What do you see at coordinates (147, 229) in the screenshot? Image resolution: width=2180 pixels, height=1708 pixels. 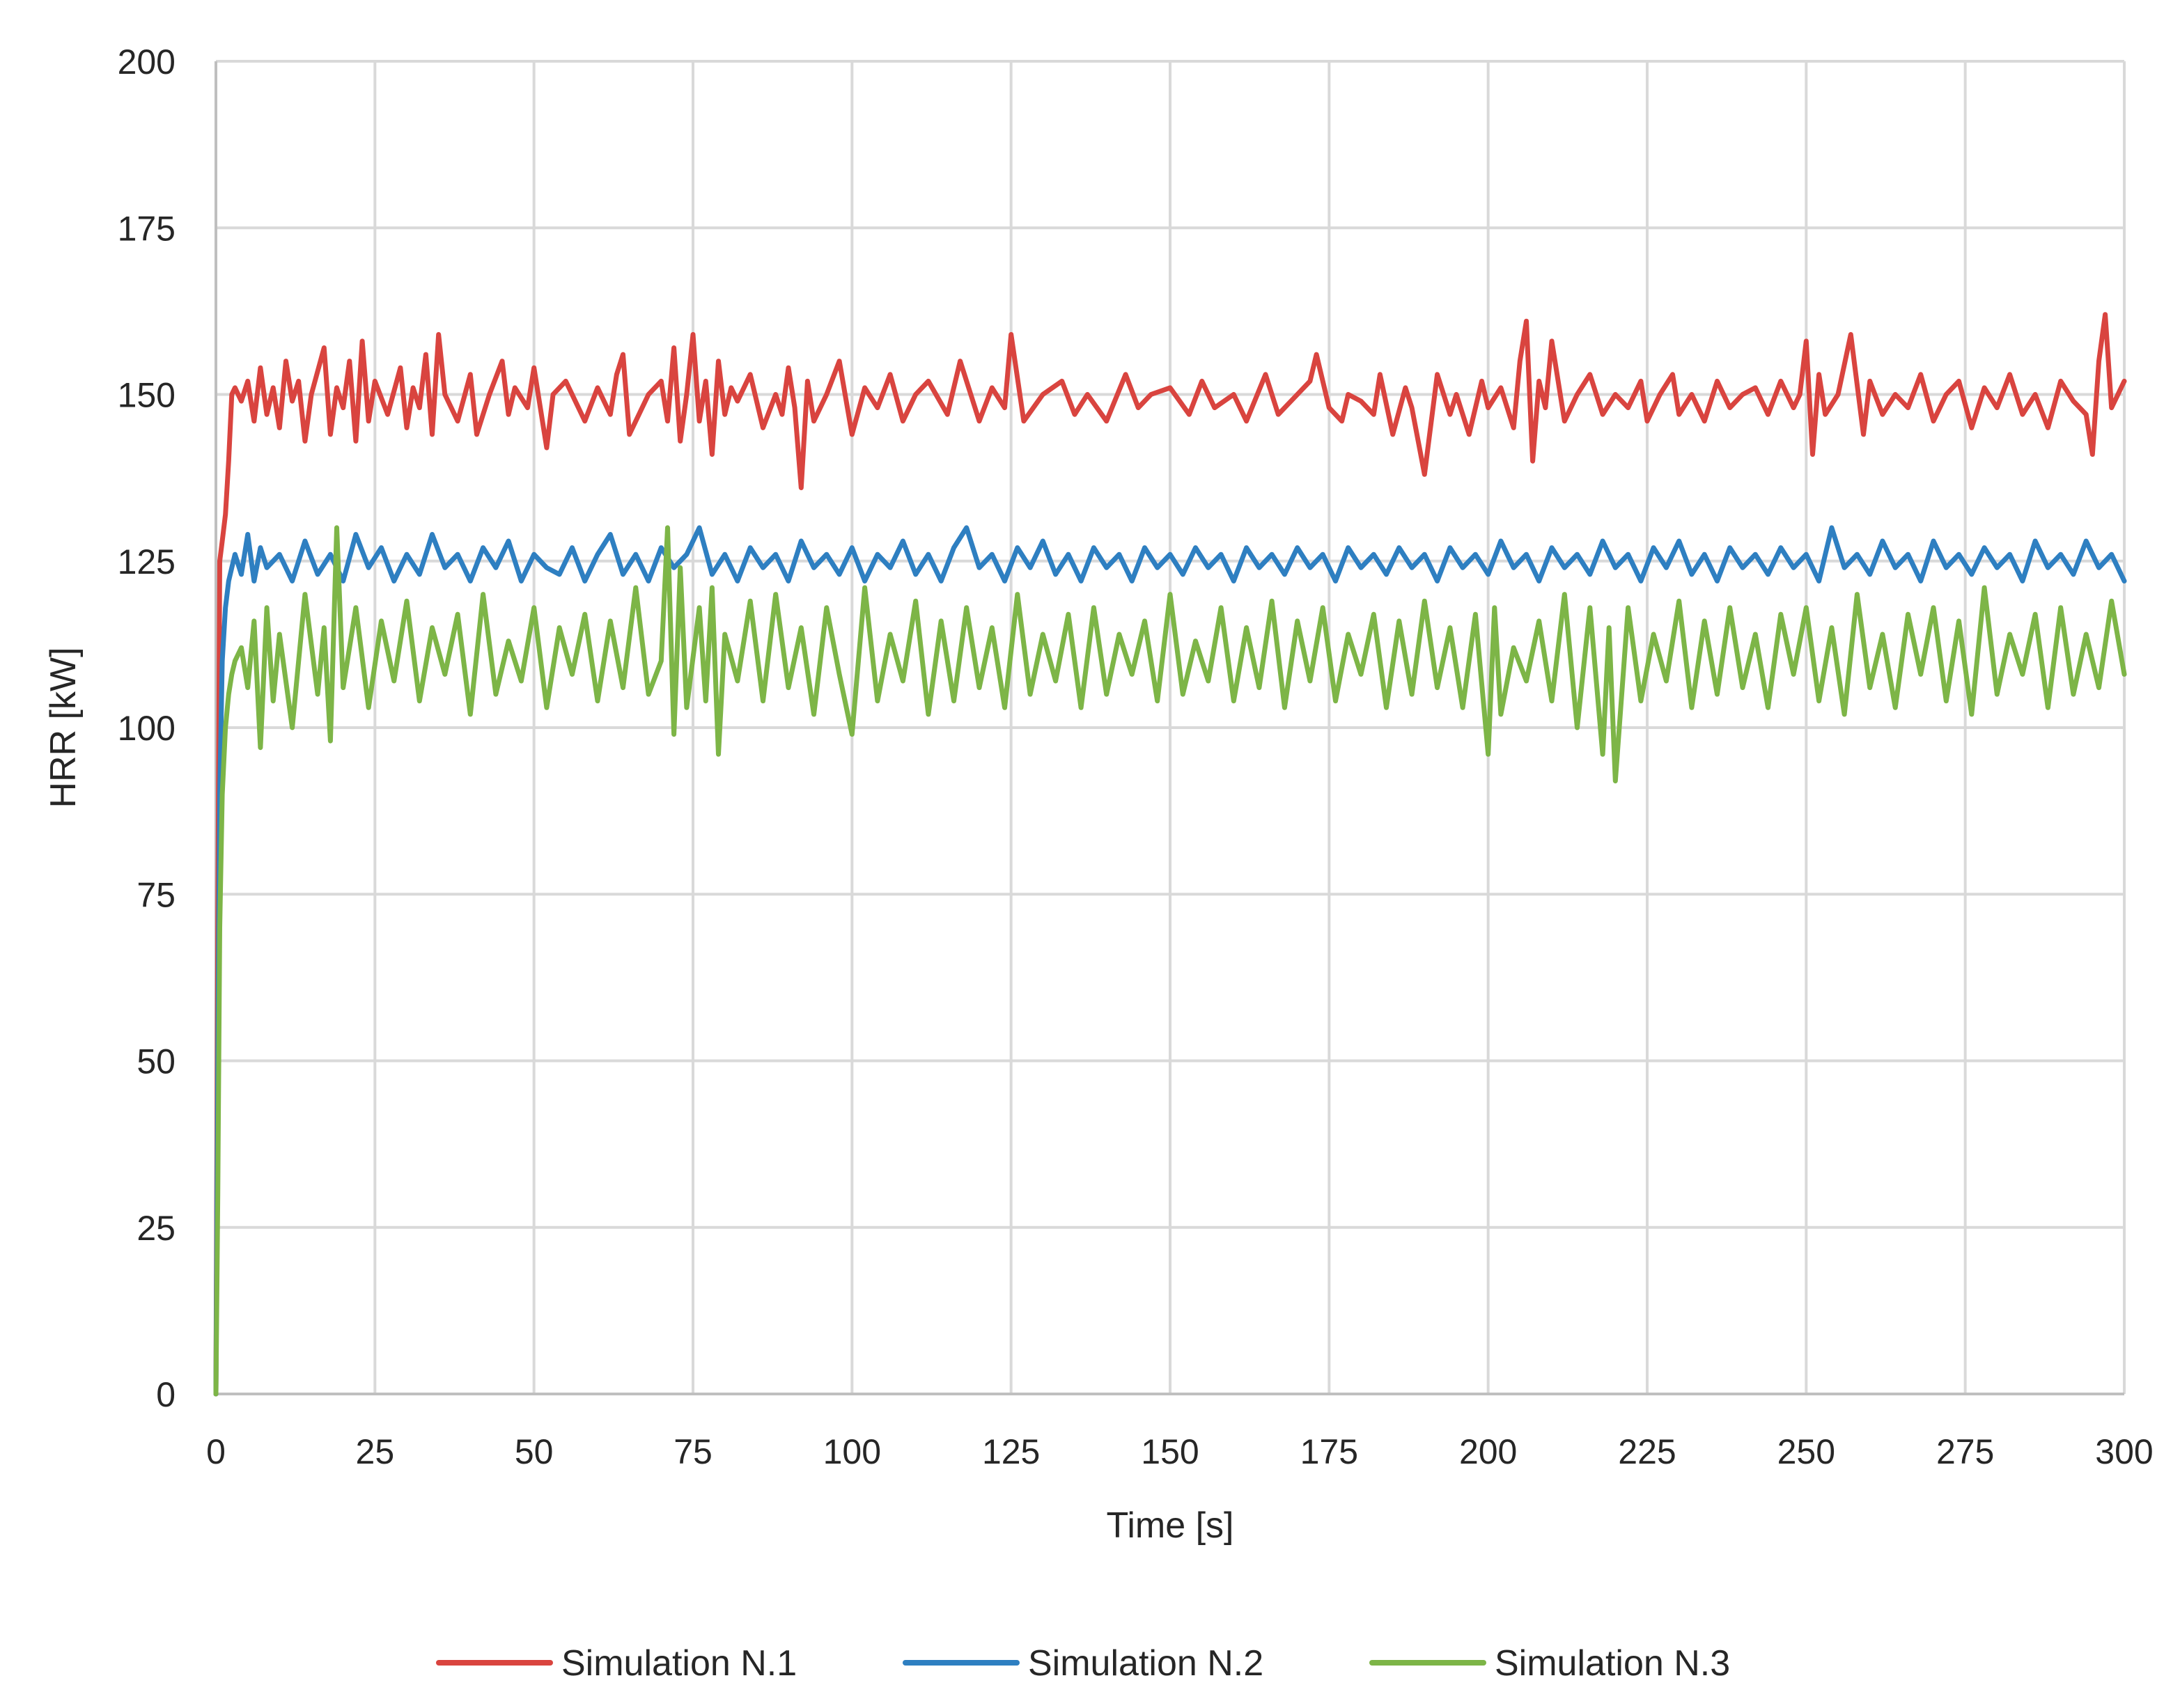 I see `y-tick-label: 175` at bounding box center [147, 229].